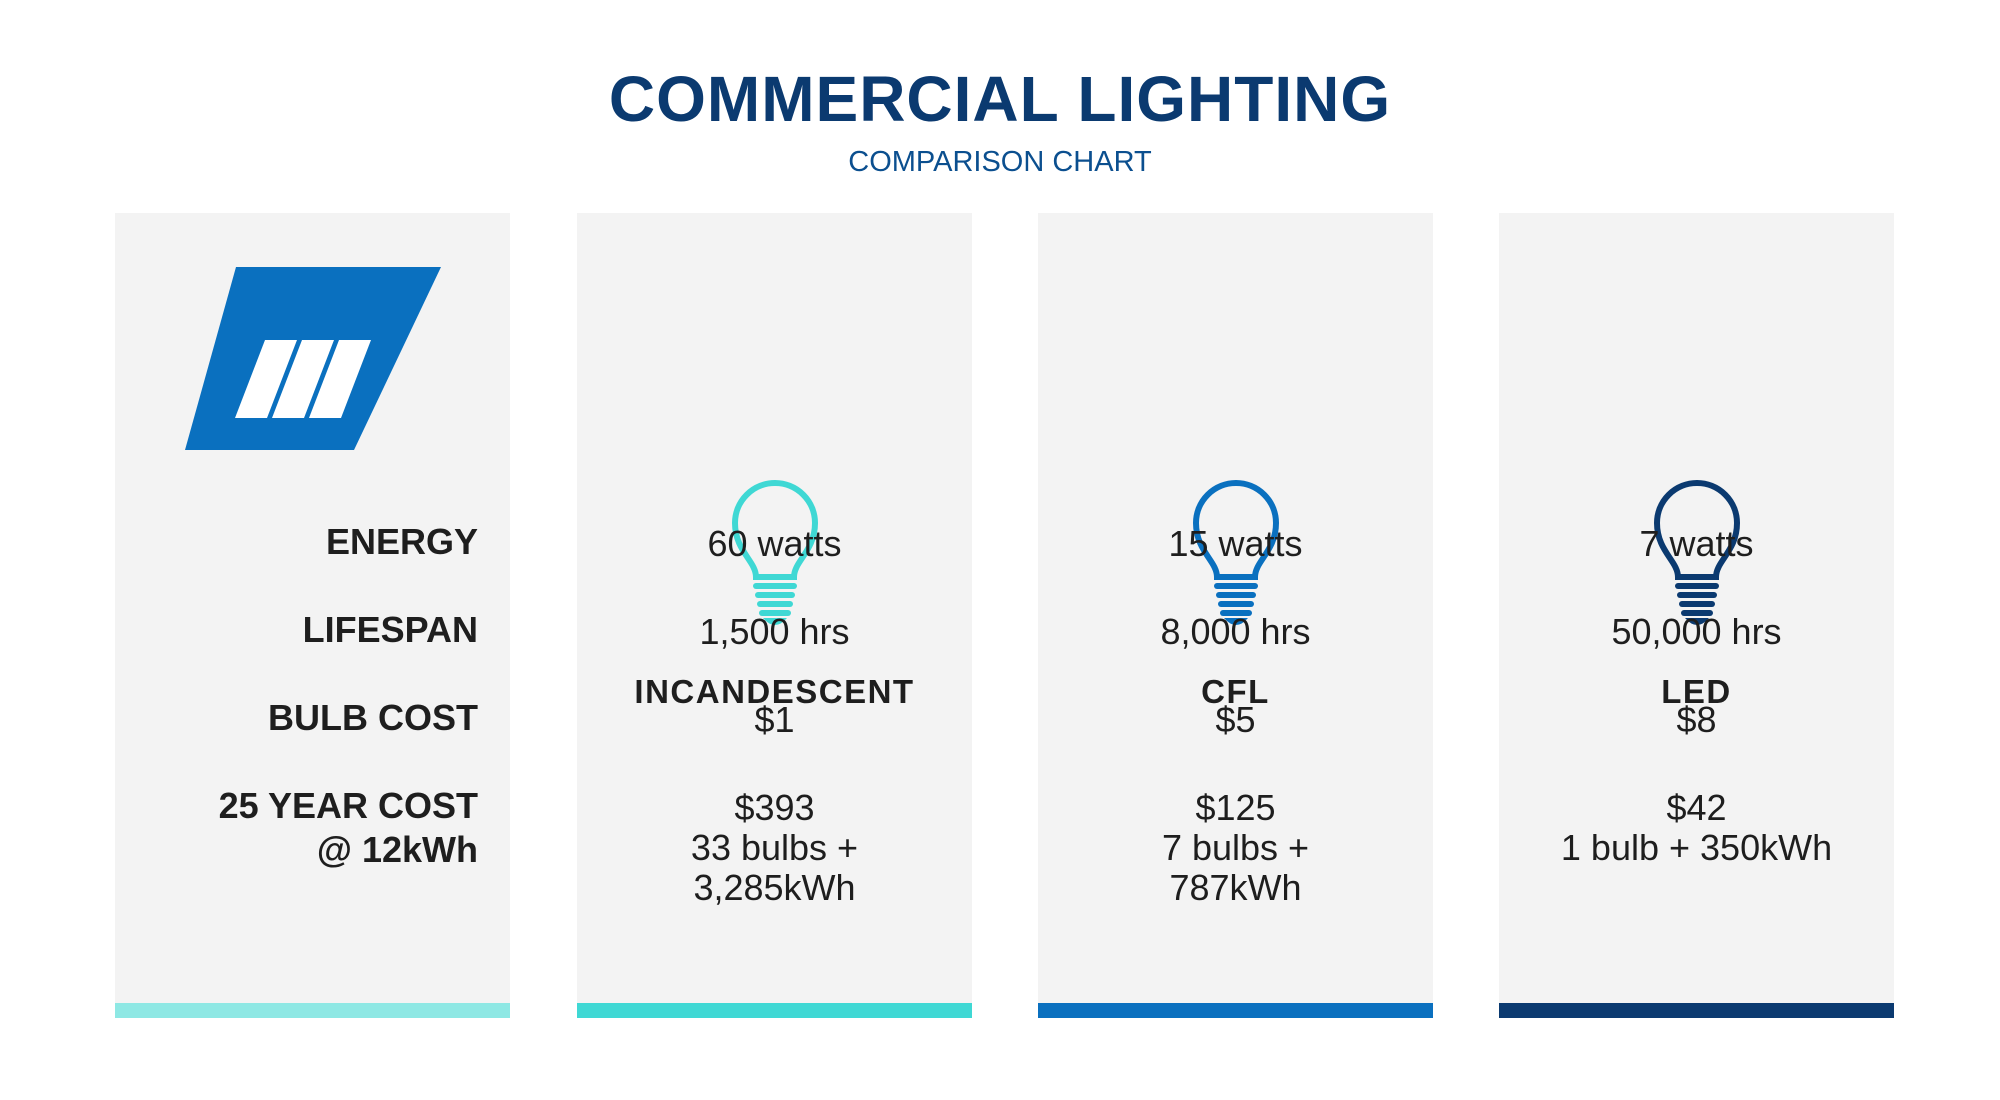  I want to click on row-label-line: 25 YEAR COST, so click(348, 805).